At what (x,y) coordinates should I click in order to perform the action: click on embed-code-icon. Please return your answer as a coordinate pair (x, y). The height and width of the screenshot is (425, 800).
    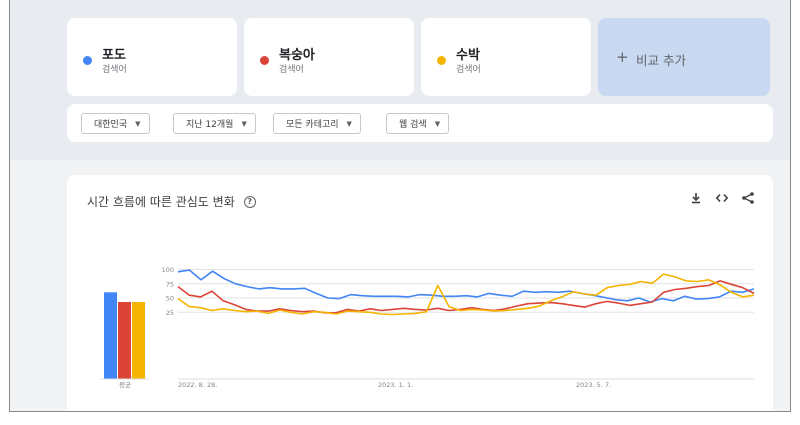
    Looking at the image, I should click on (722, 198).